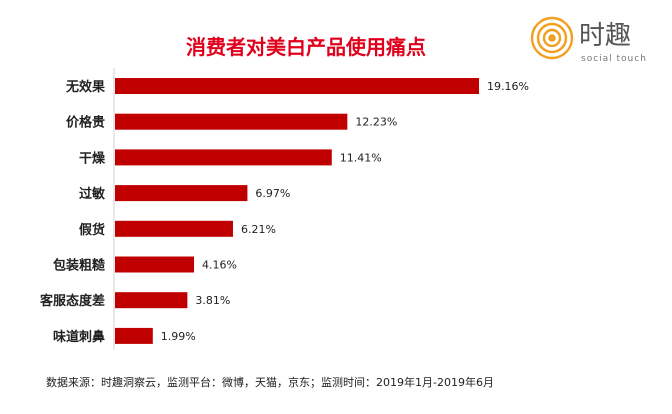 This screenshot has width=672, height=414. What do you see at coordinates (508, 86) in the screenshot?
I see `value-label: 19.16%` at bounding box center [508, 86].